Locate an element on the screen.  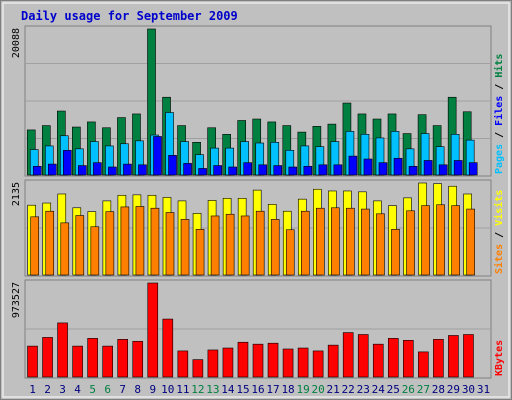
x-tick-label: 7 is located at coordinates (122, 389).